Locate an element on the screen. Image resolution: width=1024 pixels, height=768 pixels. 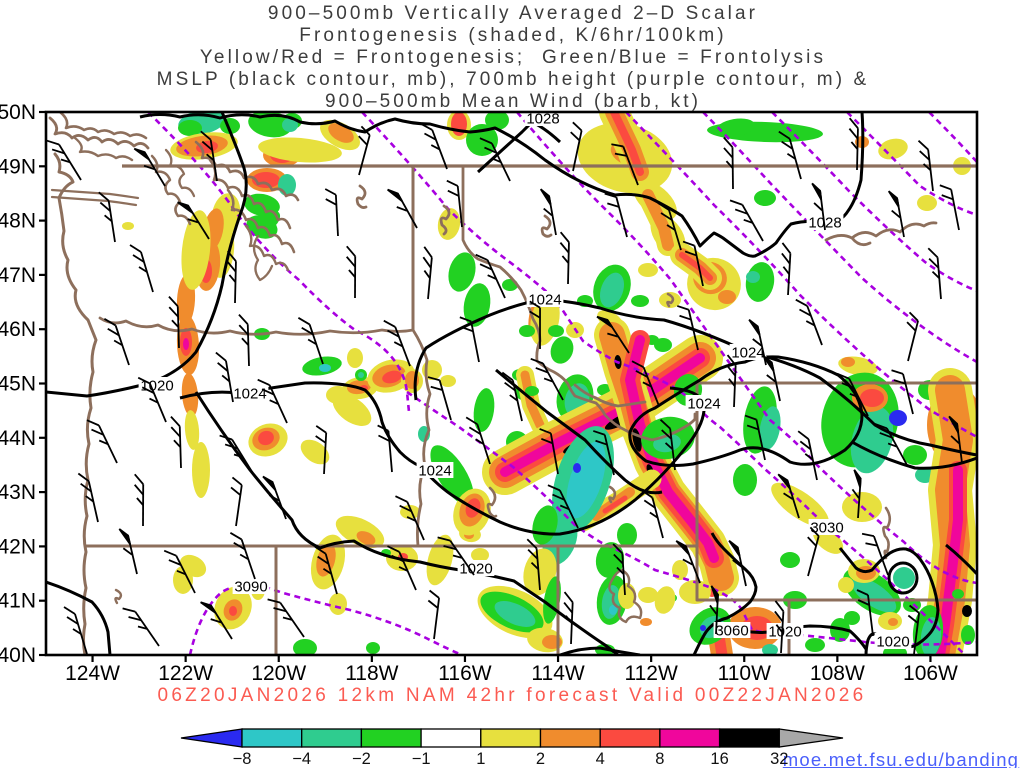
svg-text: 122W is located at coordinates (185, 673).